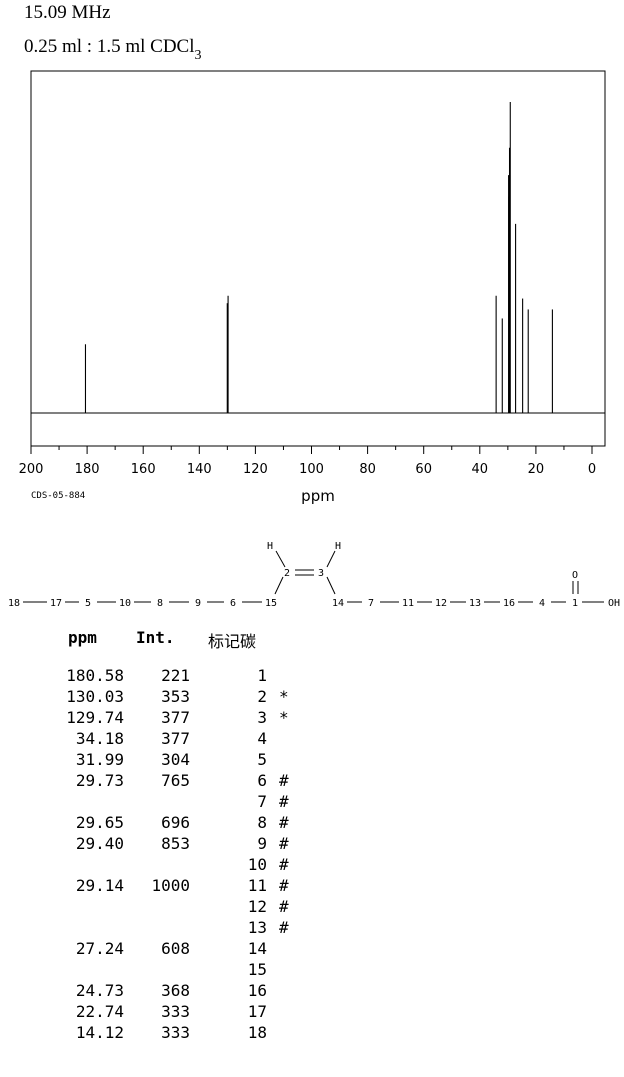 Image resolution: width=624 pixels, height=1077 pixels. Describe the element at coordinates (175, 948) in the screenshot. I see `row-intensity: 608` at that location.